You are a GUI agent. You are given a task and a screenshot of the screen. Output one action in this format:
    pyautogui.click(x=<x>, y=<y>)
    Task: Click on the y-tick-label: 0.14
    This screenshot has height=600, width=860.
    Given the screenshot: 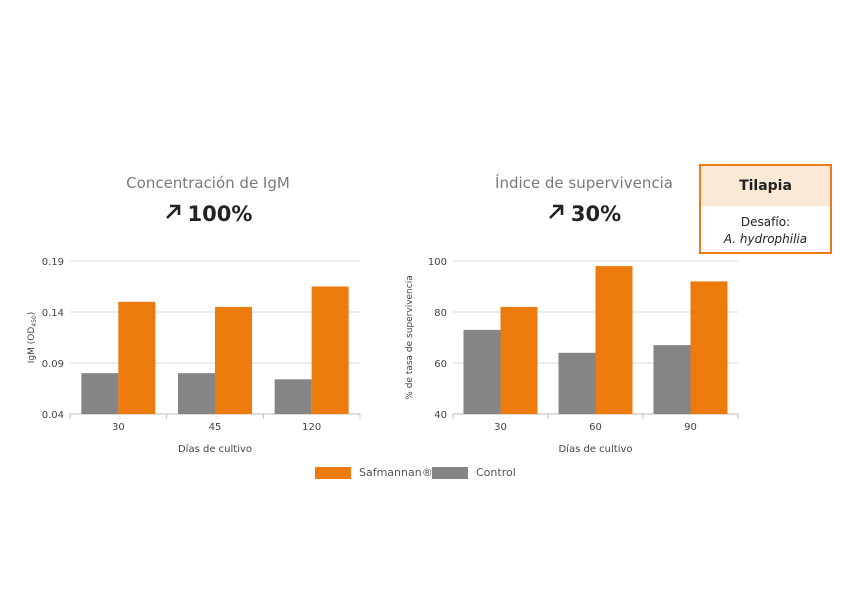 What is the action you would take?
    pyautogui.click(x=53, y=313)
    